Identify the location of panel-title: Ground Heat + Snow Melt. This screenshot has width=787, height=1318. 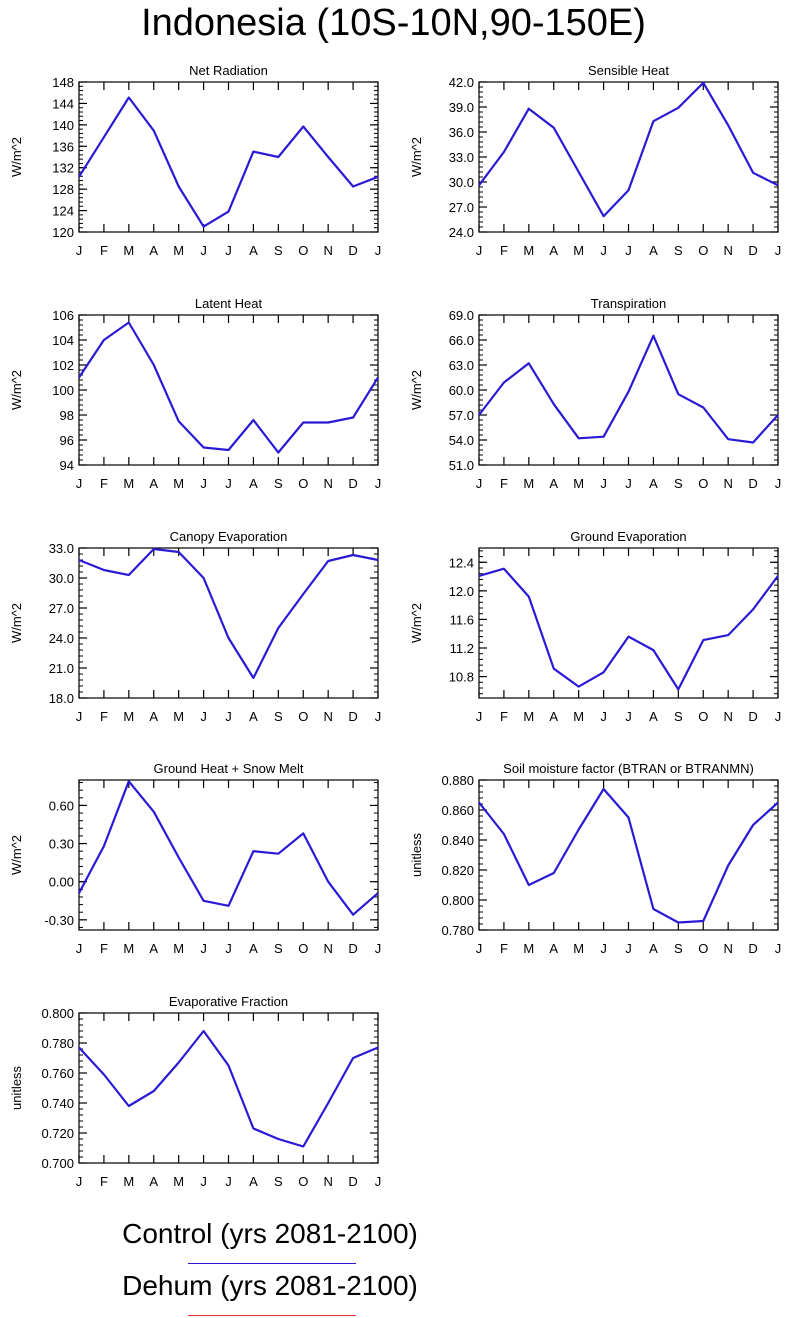
(229, 768).